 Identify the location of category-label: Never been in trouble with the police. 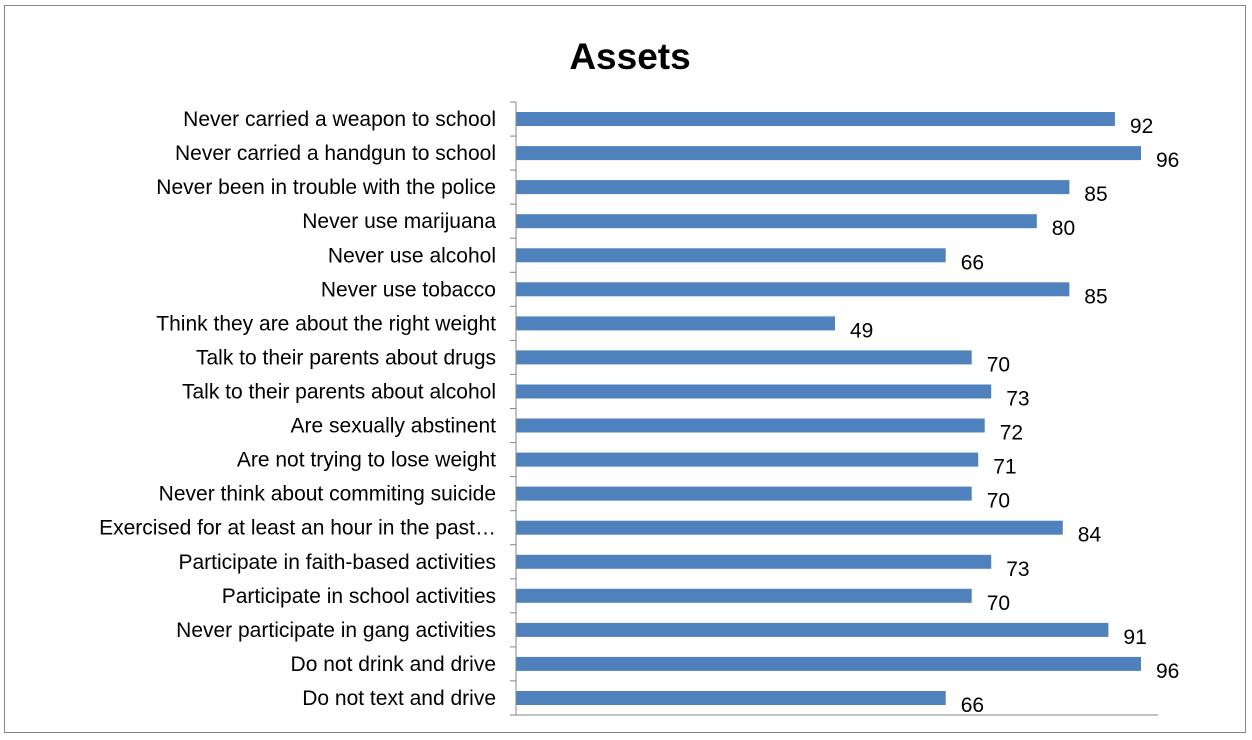
(326, 187).